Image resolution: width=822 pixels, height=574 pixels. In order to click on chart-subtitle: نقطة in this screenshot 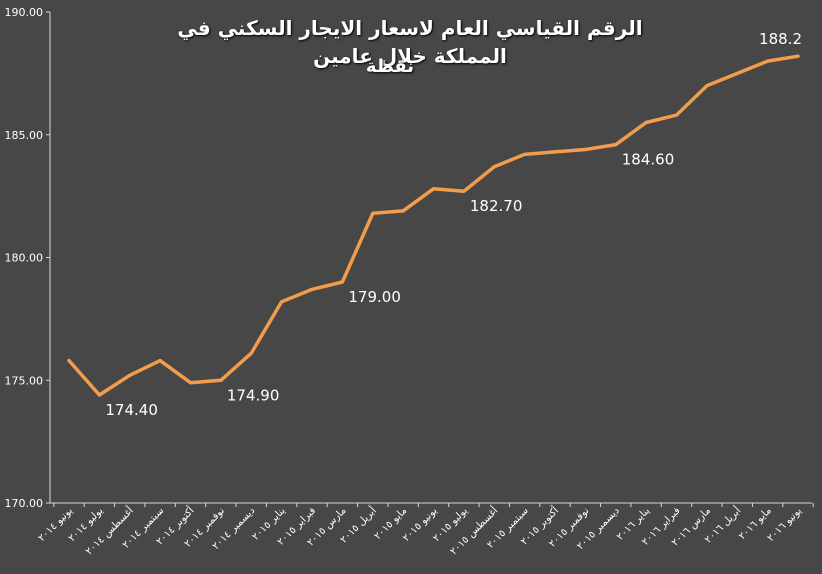, I will do `click(390, 66)`.